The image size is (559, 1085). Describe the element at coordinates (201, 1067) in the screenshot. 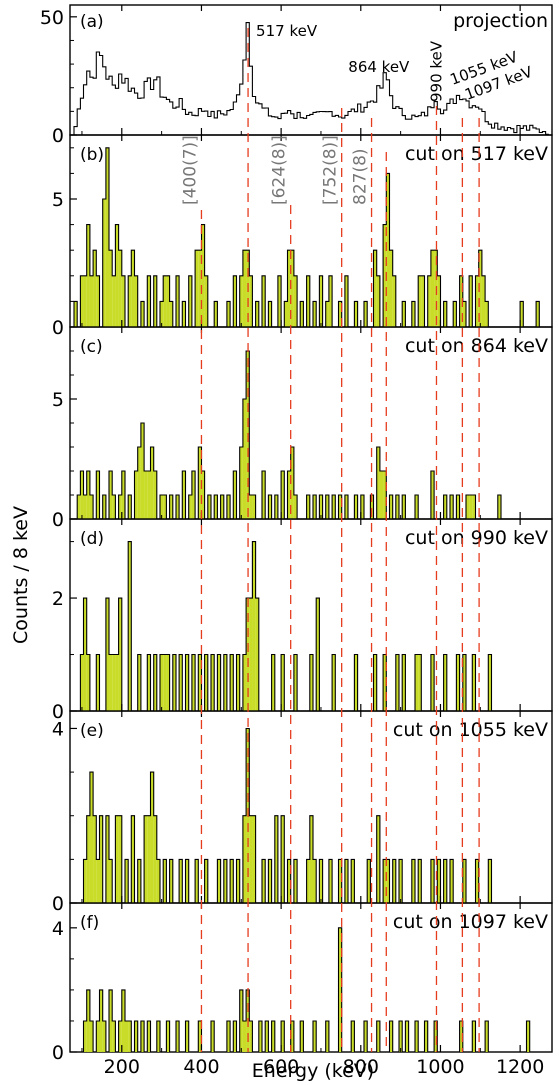

I see `x-tick-label: 400` at that location.